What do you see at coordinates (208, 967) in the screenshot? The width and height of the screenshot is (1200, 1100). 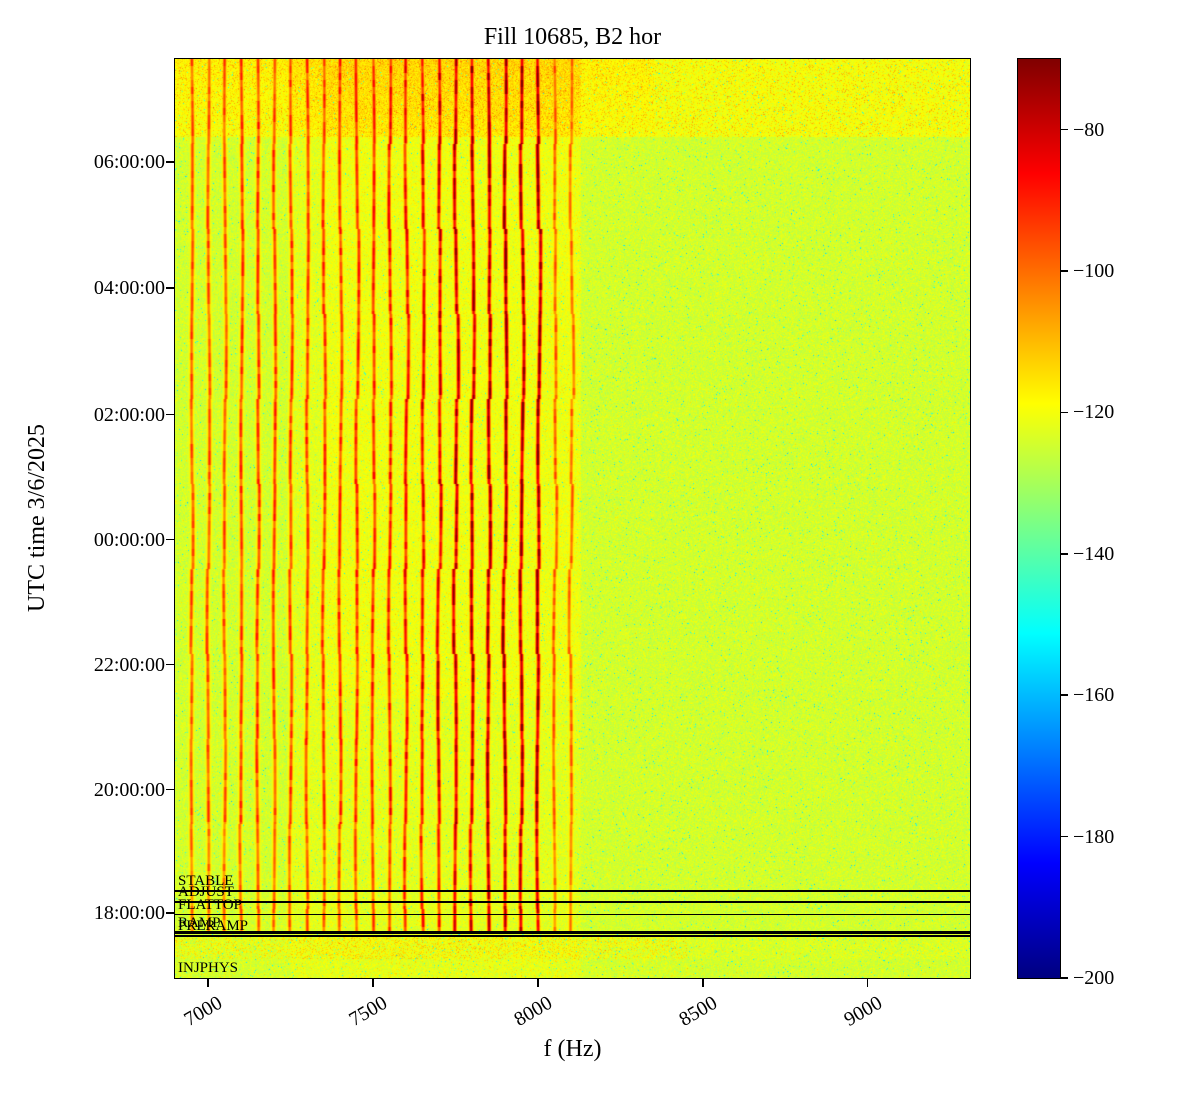 I see `beam-mode-label-injphys: INJPHYS` at bounding box center [208, 967].